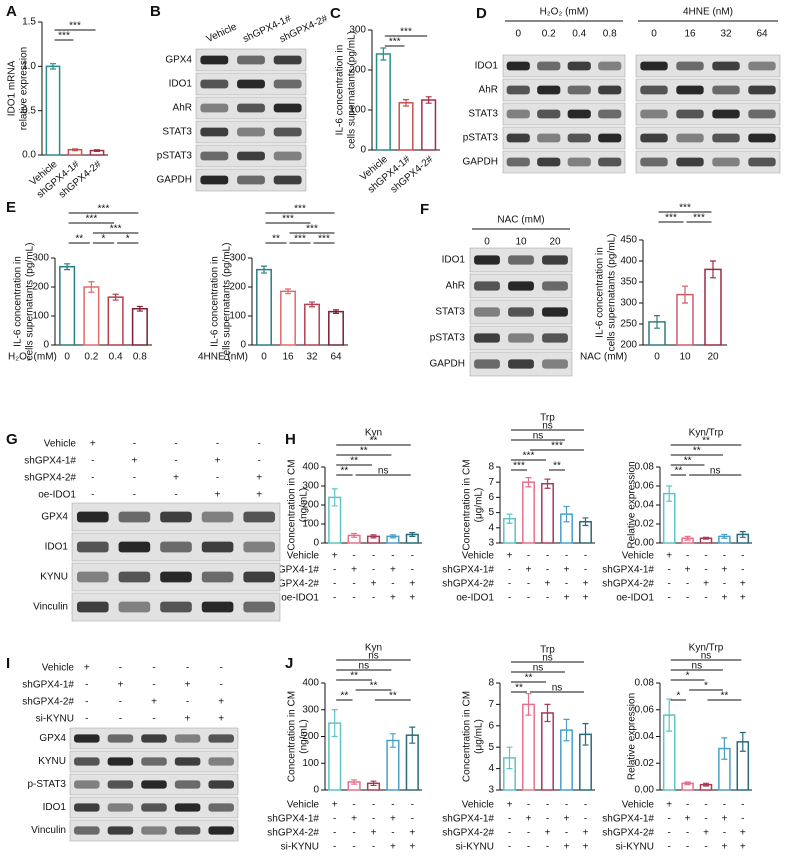  I want to click on x-tick-label: 16, so click(288, 357).